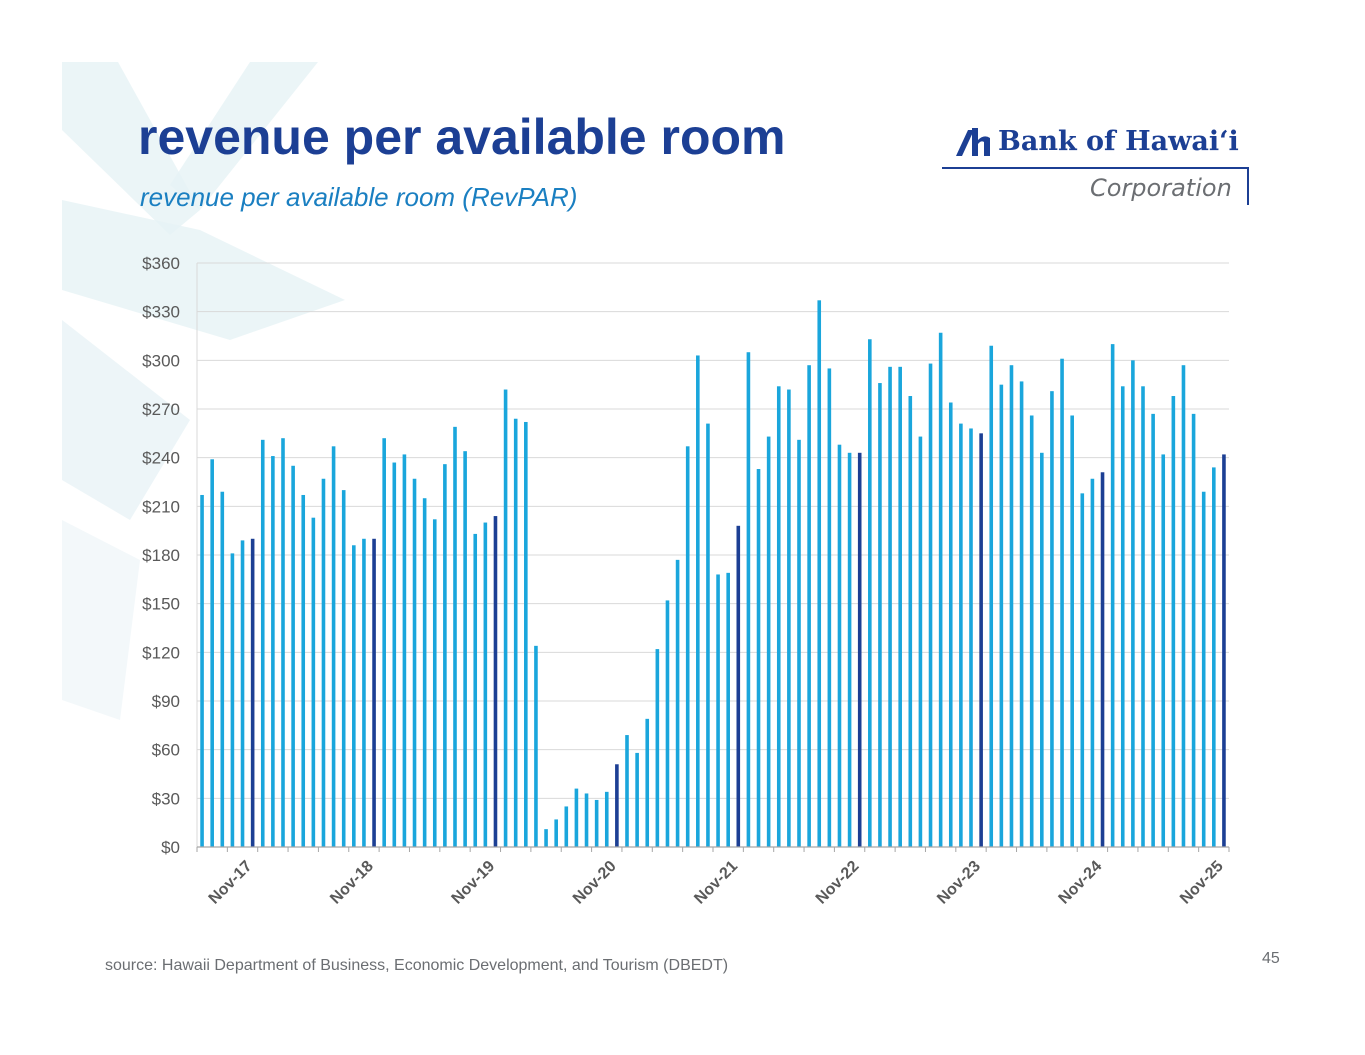 Image resolution: width=1365 pixels, height=1055 pixels. Describe the element at coordinates (166, 798) in the screenshot. I see `y-tick-label: $30` at that location.